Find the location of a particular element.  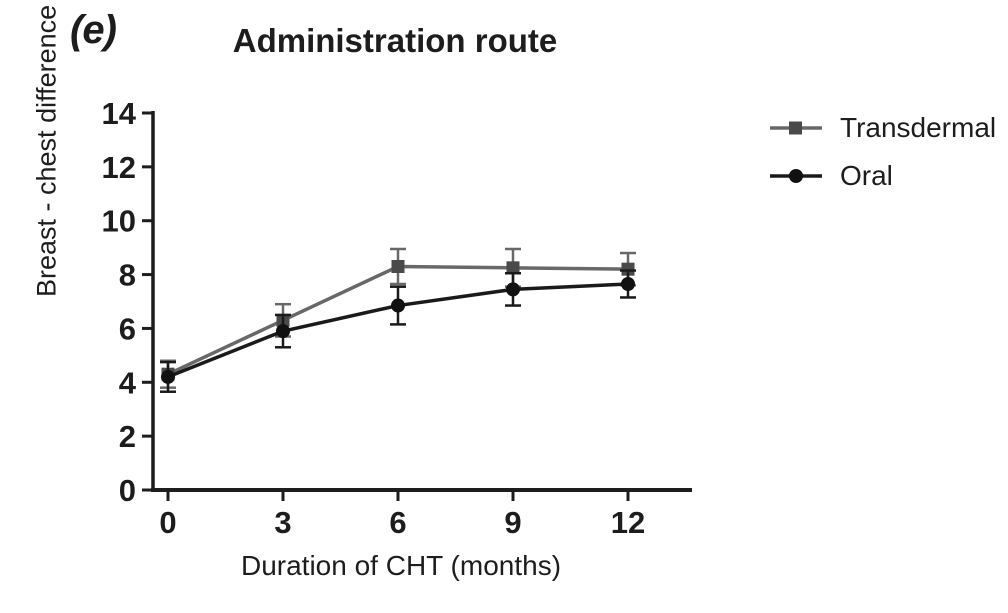

transdermal-series-marker-icon is located at coordinates (796, 128).